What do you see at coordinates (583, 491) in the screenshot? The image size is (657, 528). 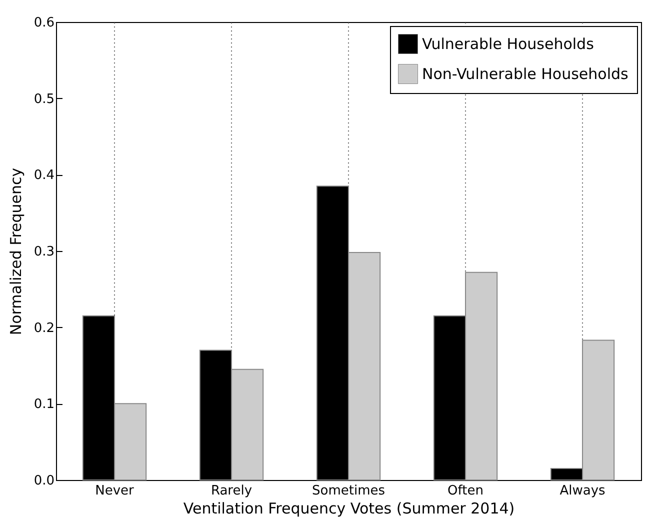 I see `x-tick-label: Always` at bounding box center [583, 491].